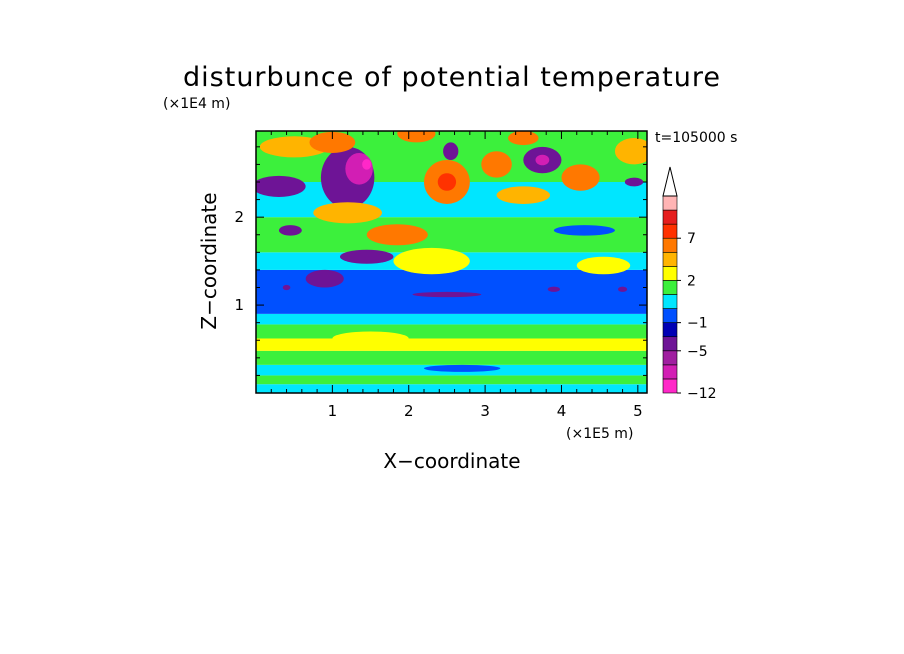 The height and width of the screenshot is (654, 904). What do you see at coordinates (697, 352) in the screenshot?
I see `colorbar-label: −5` at bounding box center [697, 352].